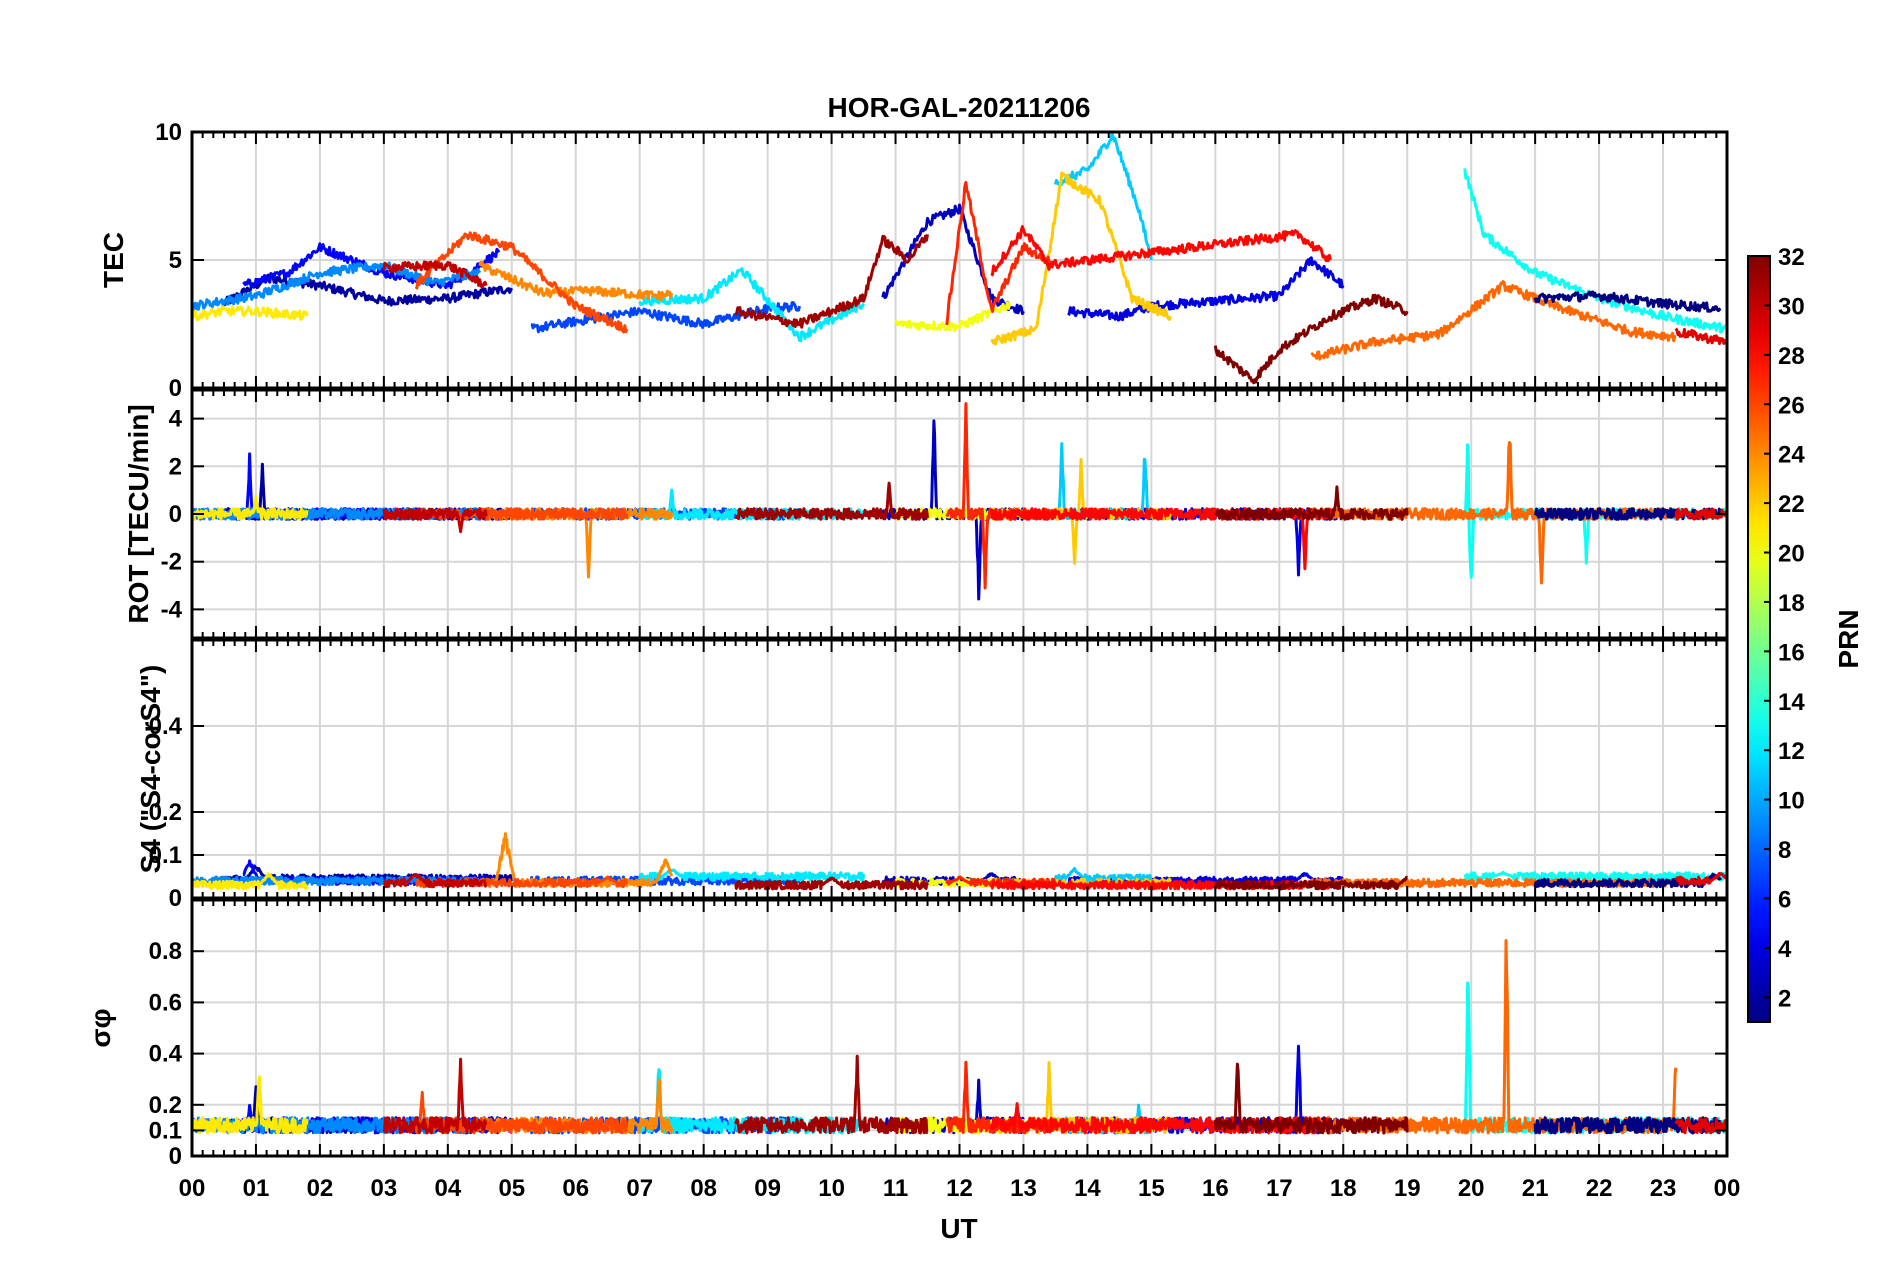 The height and width of the screenshot is (1272, 1902). I want to click on colorbar-tick-label: 6, so click(1784, 899).